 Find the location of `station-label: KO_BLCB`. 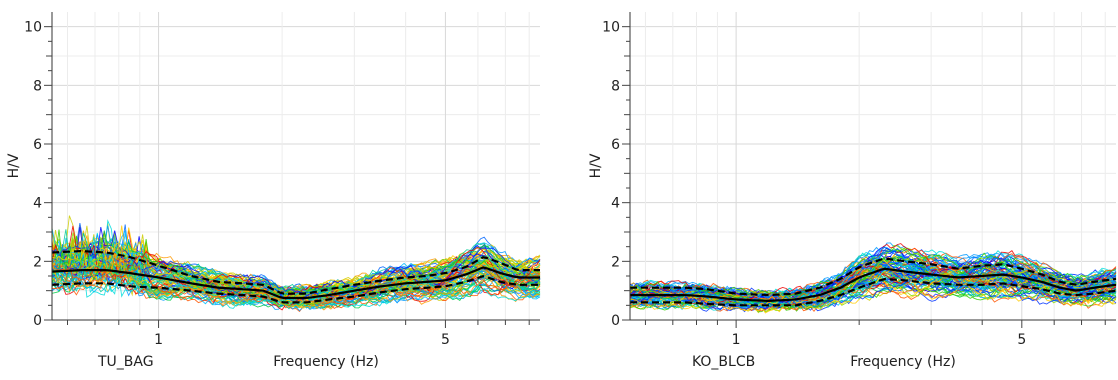

station-label: KO_BLCB is located at coordinates (723, 362).